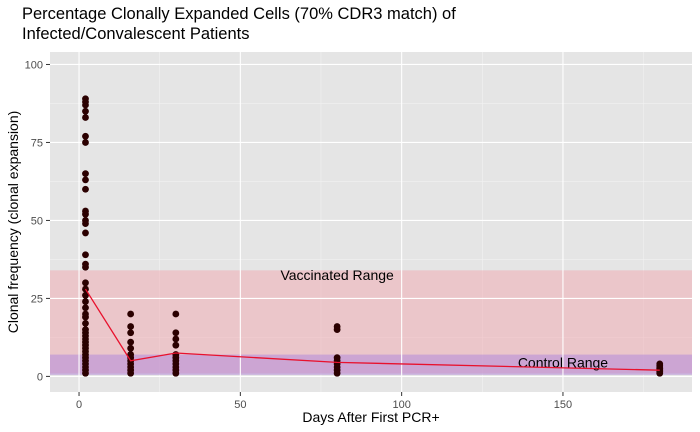  What do you see at coordinates (34, 65) in the screenshot?
I see `y-tick-label: 100` at bounding box center [34, 65].